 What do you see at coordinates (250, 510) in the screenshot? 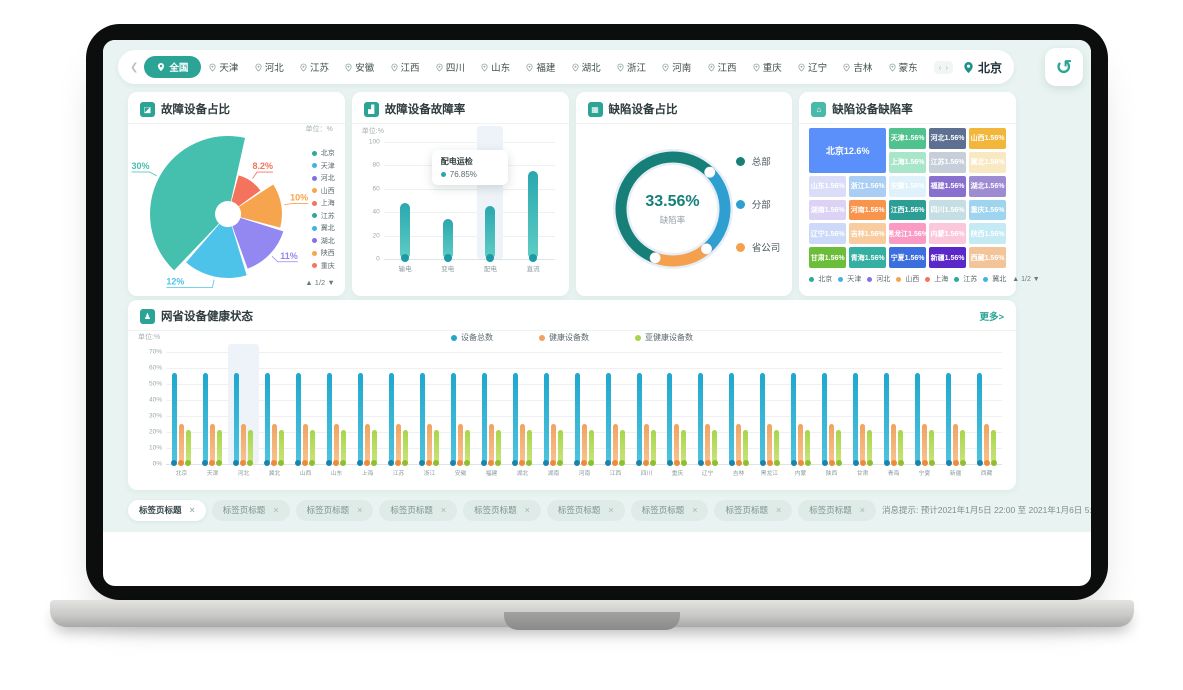
I see `tab-page-2: 标签页标题 ×` at bounding box center [250, 510].